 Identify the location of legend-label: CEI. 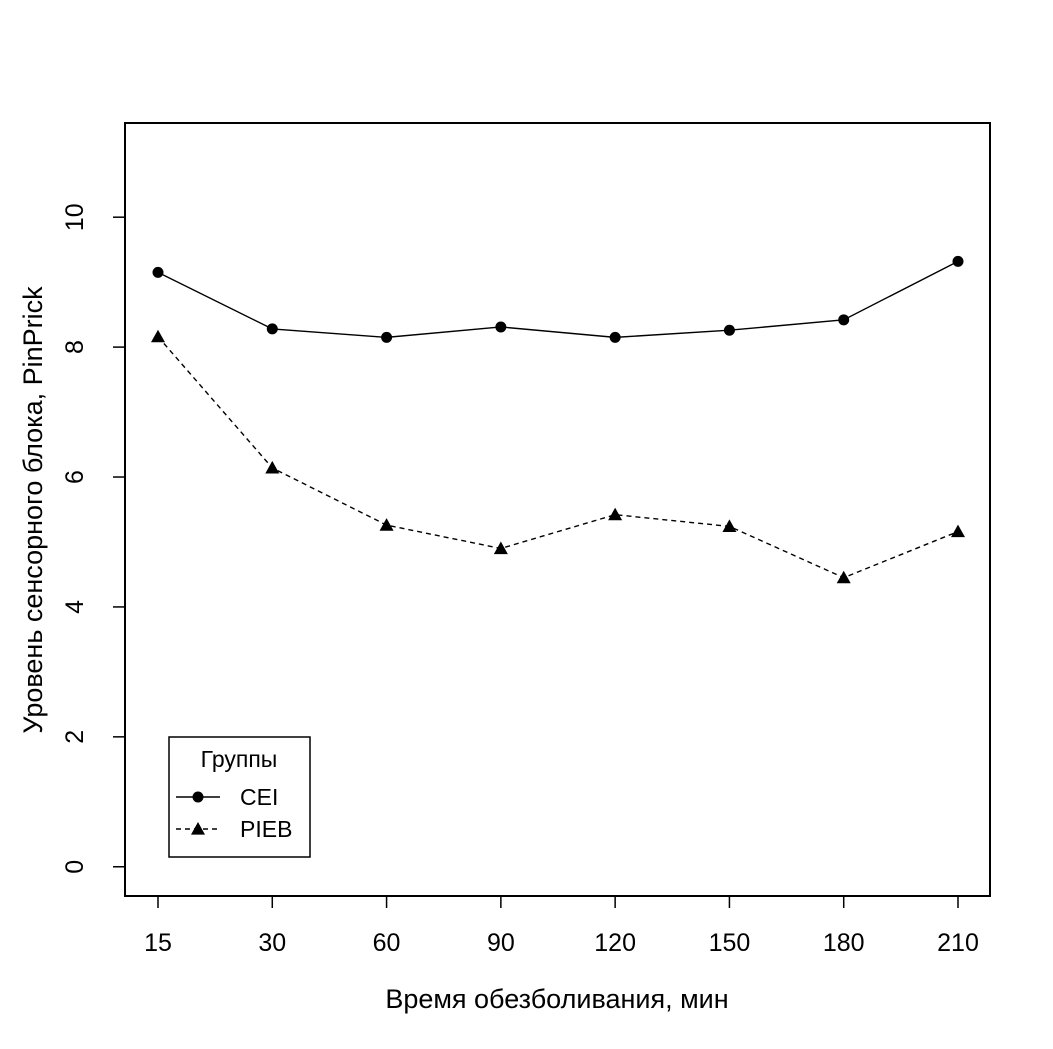
(259, 797).